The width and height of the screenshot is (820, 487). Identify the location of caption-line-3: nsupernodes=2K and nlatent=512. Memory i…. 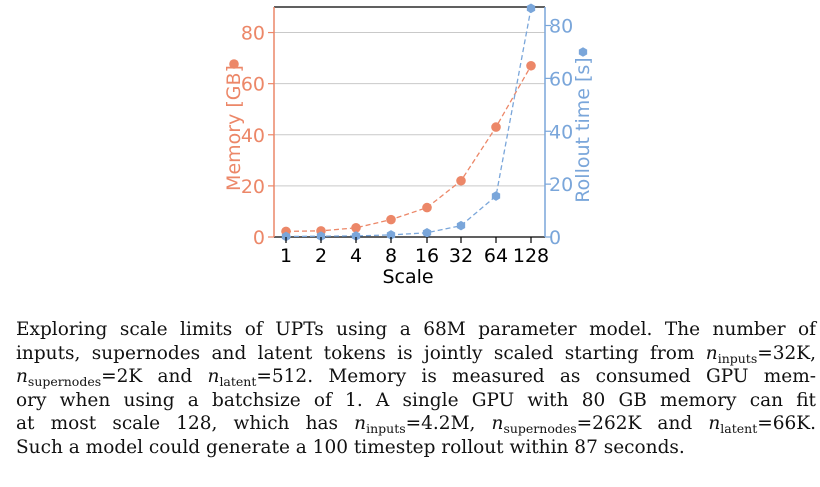
(416, 378).